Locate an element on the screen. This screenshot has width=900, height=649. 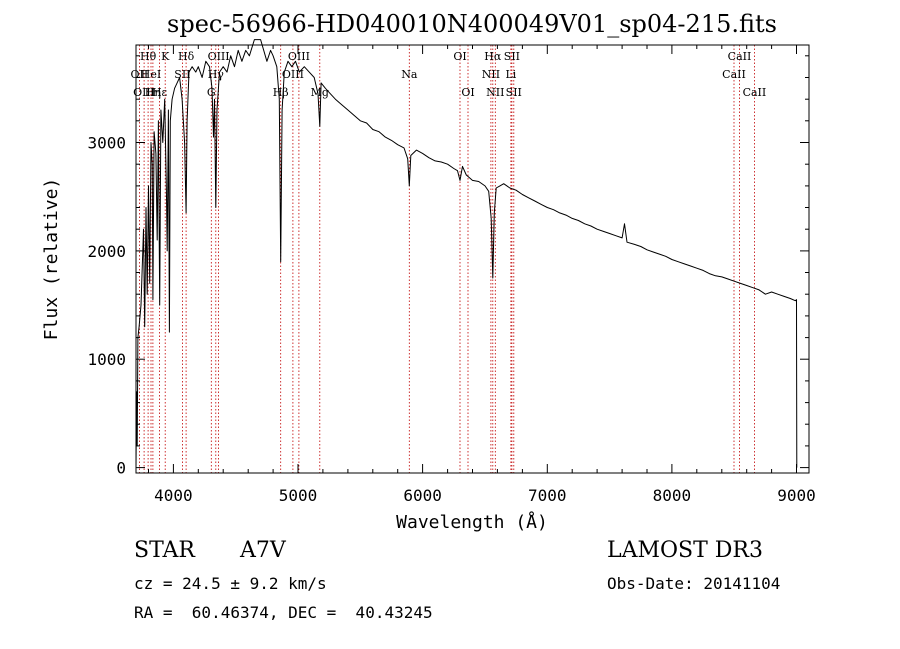
line-marker-label: Hβ is located at coordinates (281, 92).